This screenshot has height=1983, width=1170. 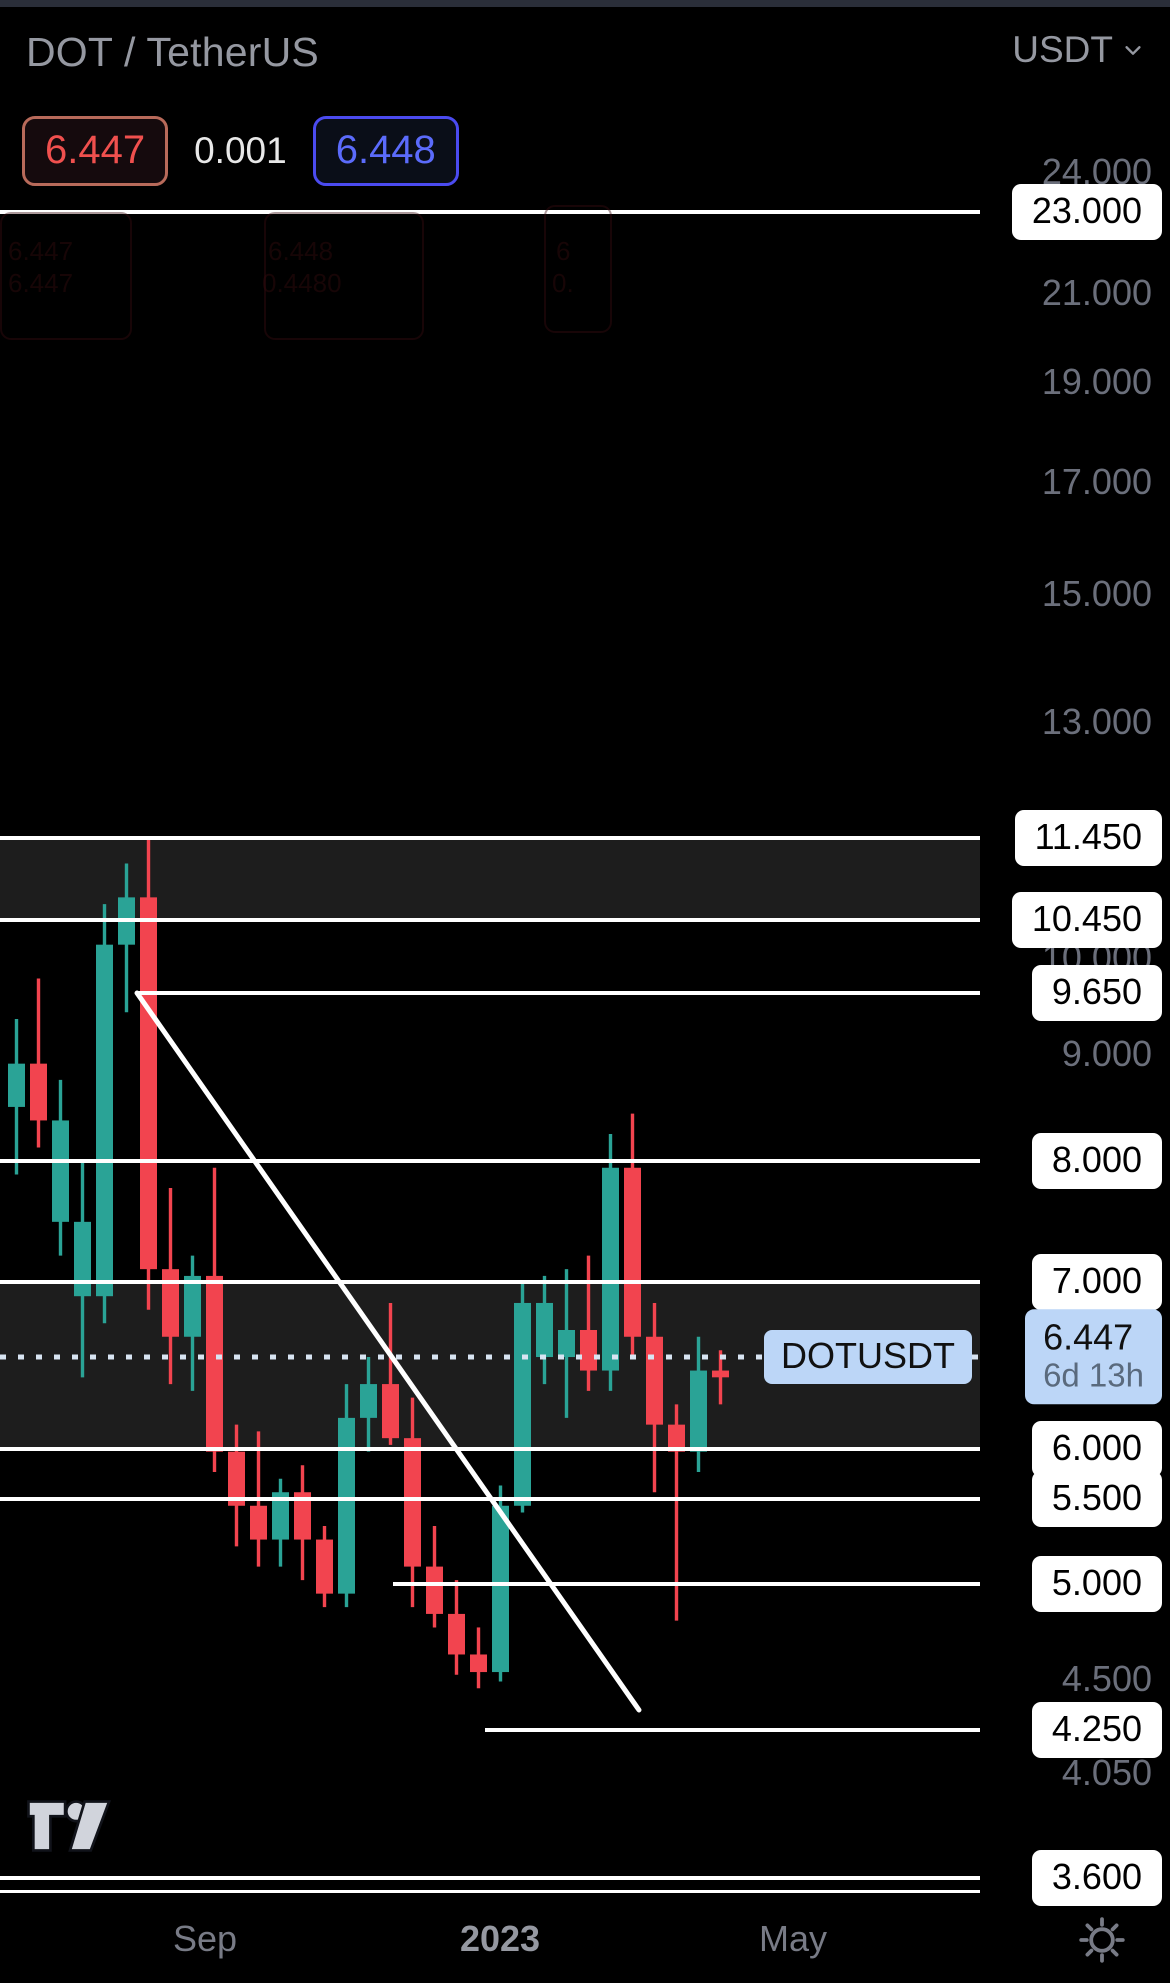 I want to click on price-level-badge: 5.500, so click(x=1096, y=1499).